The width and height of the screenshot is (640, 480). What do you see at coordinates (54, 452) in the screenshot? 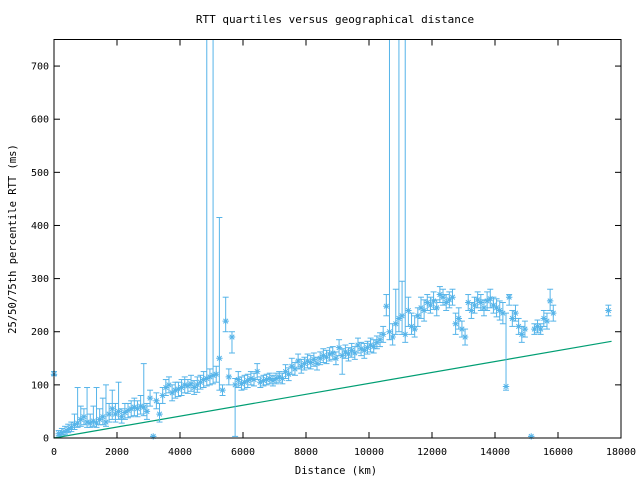
I see `x-tick-label: 0` at bounding box center [54, 452].